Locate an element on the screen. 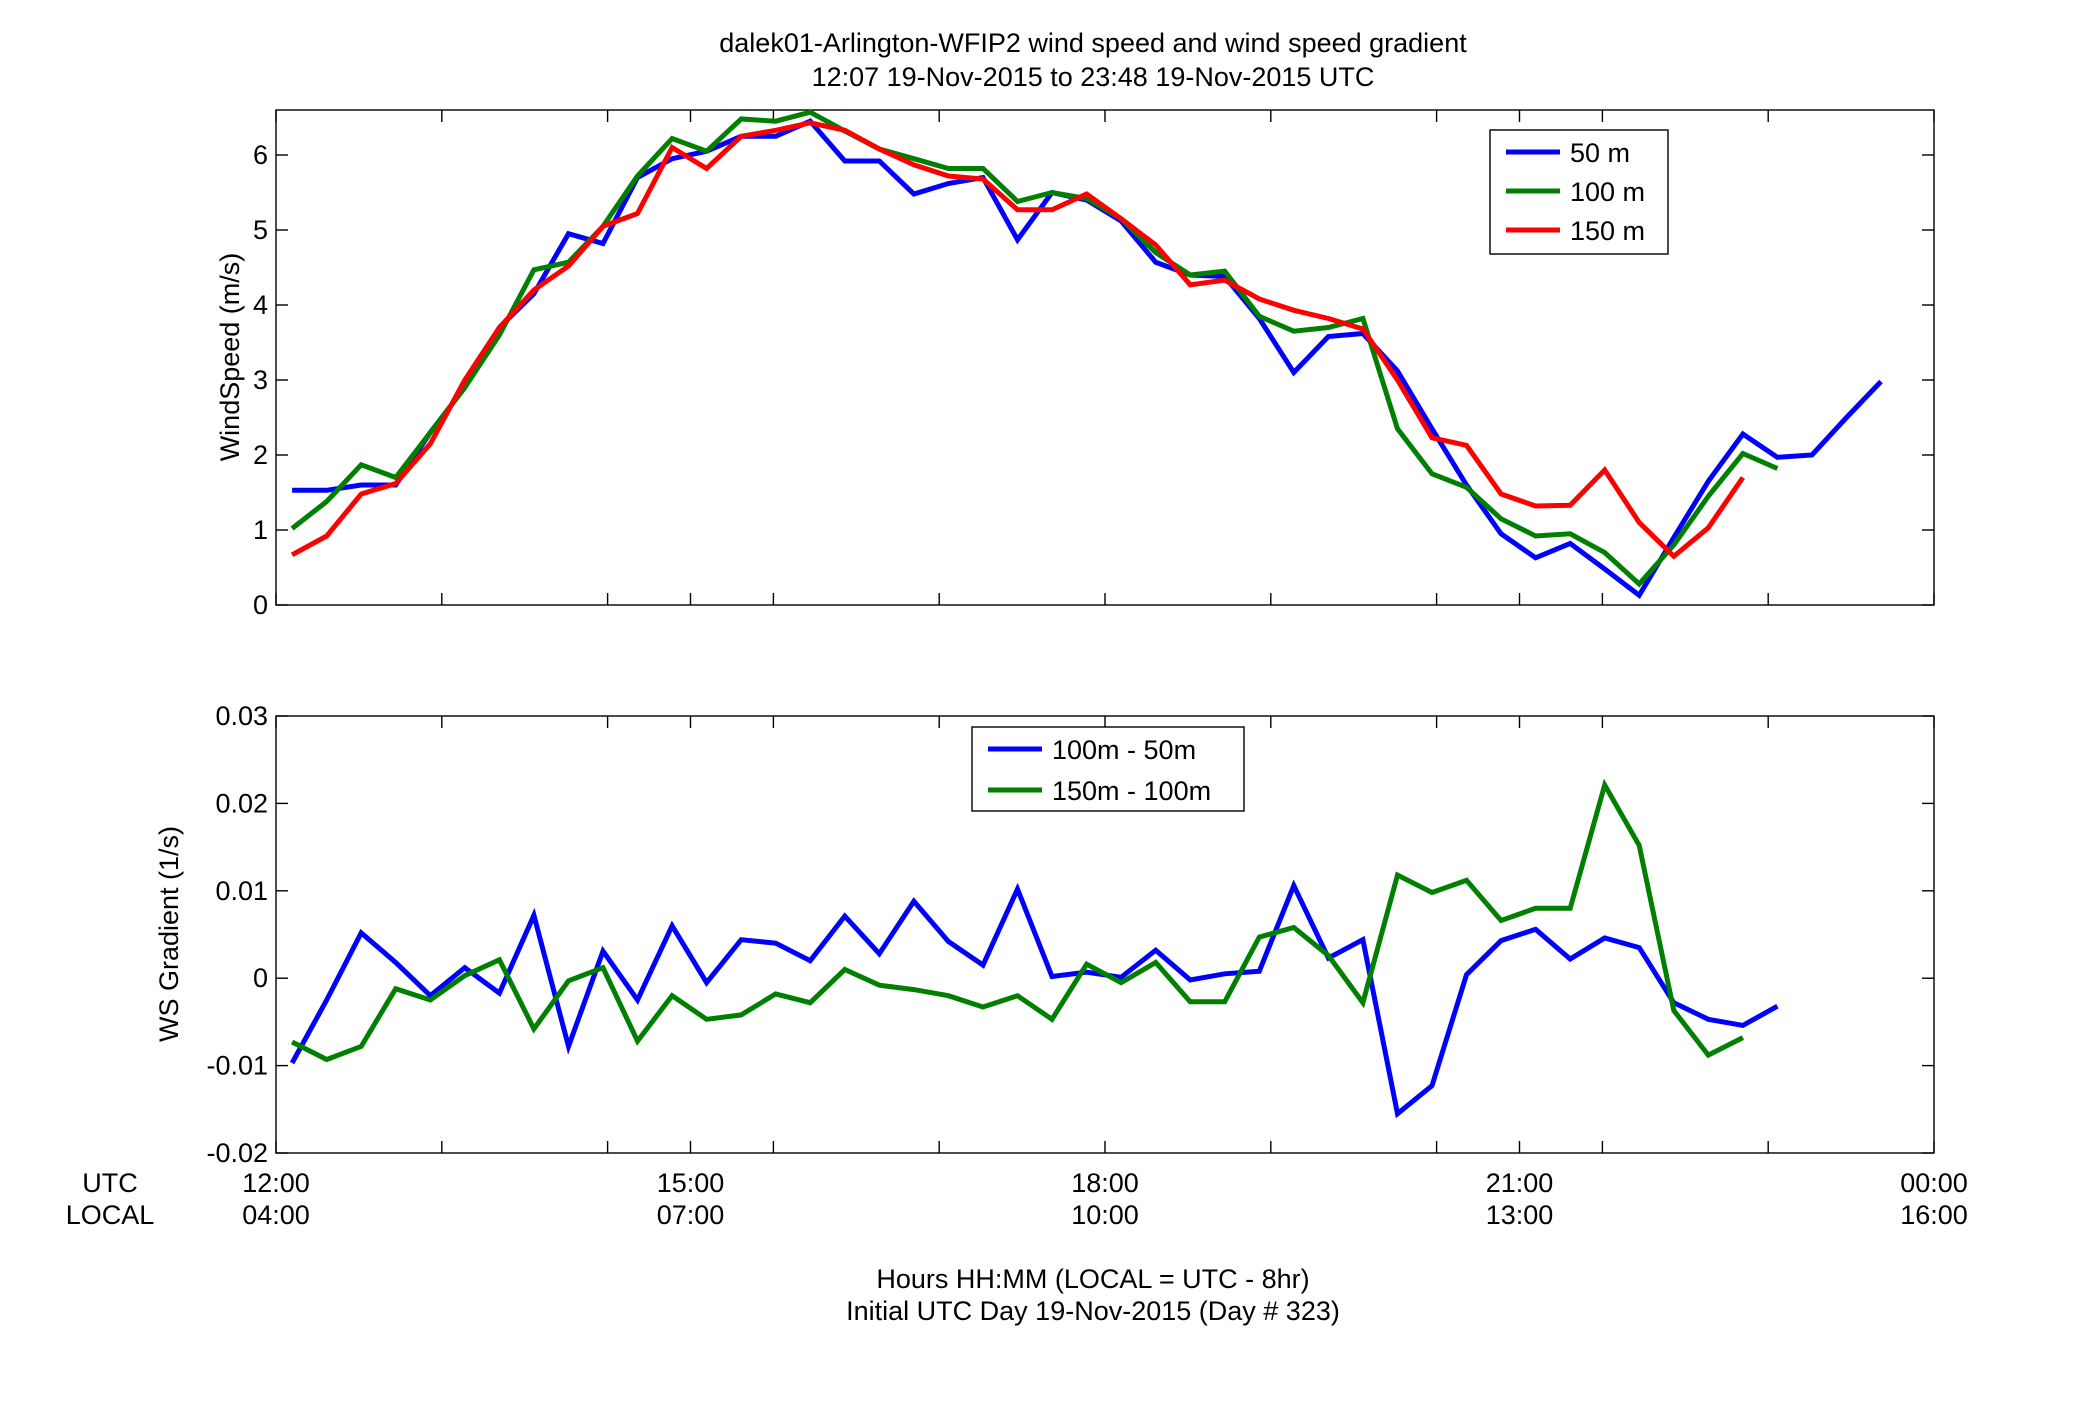  gradient-legend-label: 100m - 50m is located at coordinates (1124, 750).